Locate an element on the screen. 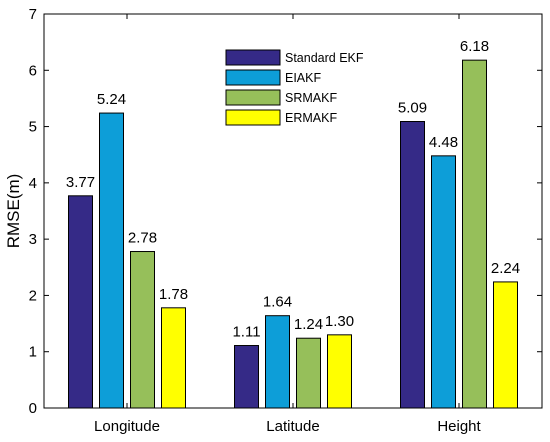 The image size is (550, 442). bar-longitude-eiakf is located at coordinates (111, 260).